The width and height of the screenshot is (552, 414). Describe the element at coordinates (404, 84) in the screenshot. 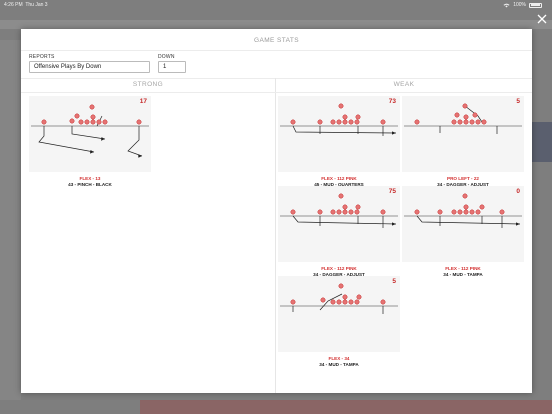

I see `weak-column-header: WEAK` at that location.